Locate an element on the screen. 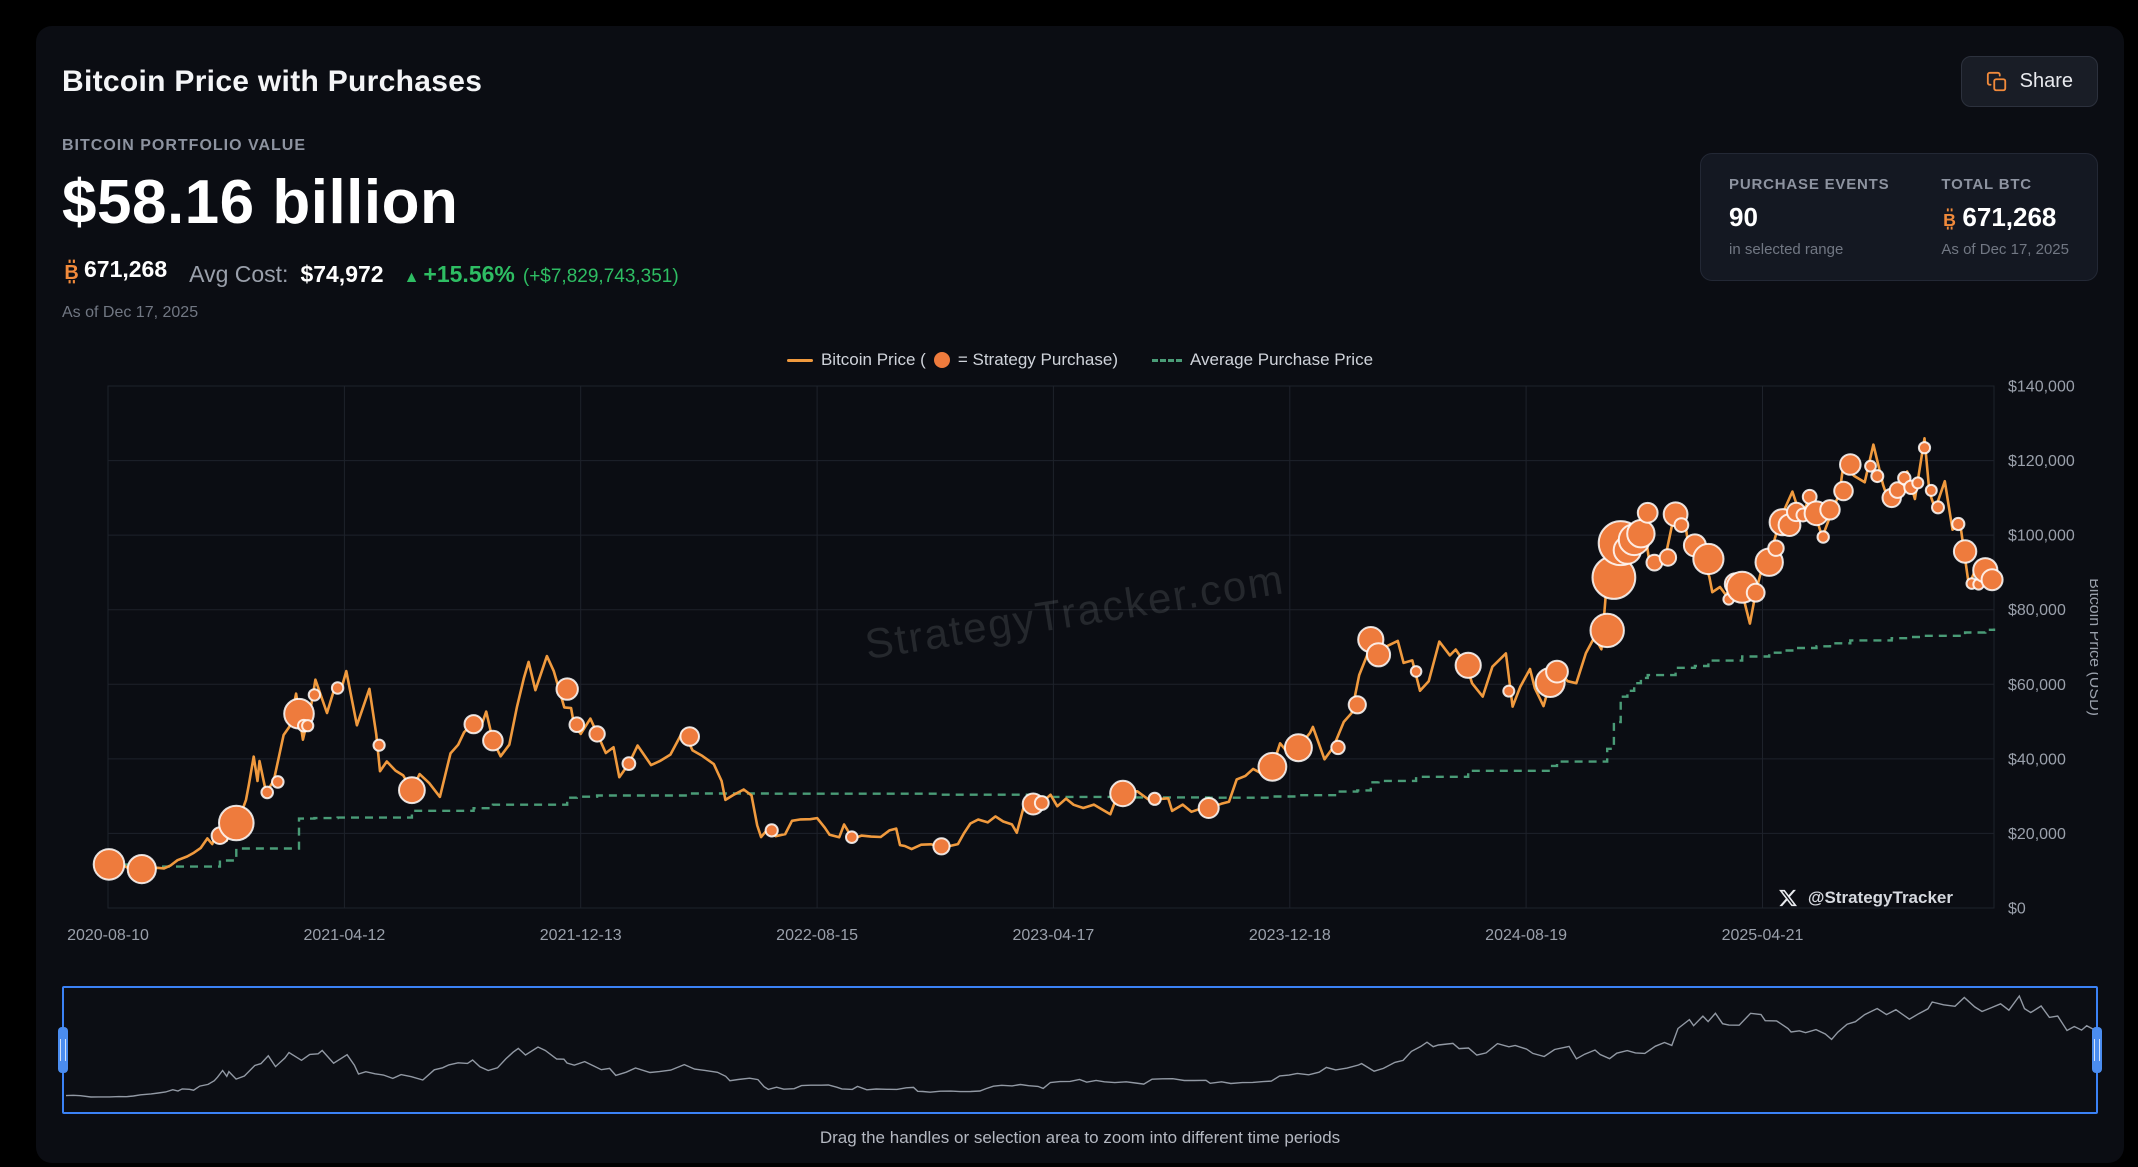  price-line-swatch is located at coordinates (799, 360).